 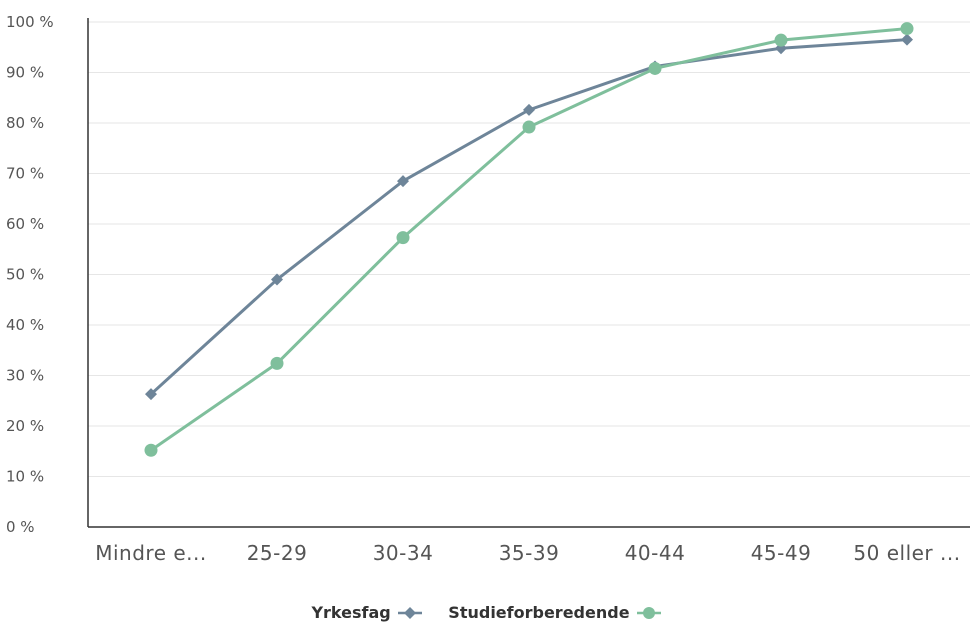 I want to click on y-tick-label: 80 %, so click(x=25, y=123).